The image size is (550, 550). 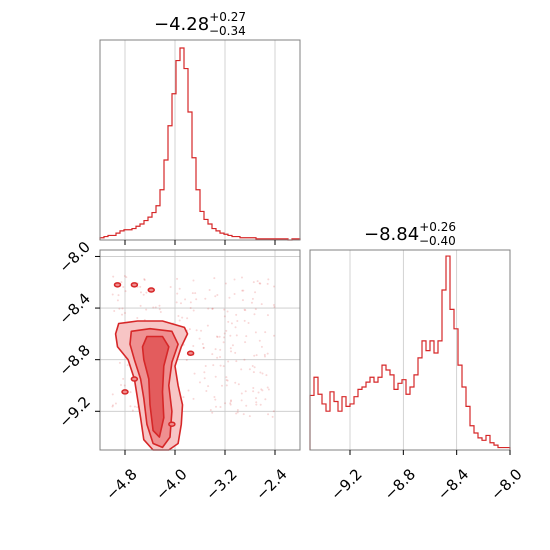 I want to click on x-tick-label: −8.4, so click(x=453, y=484).